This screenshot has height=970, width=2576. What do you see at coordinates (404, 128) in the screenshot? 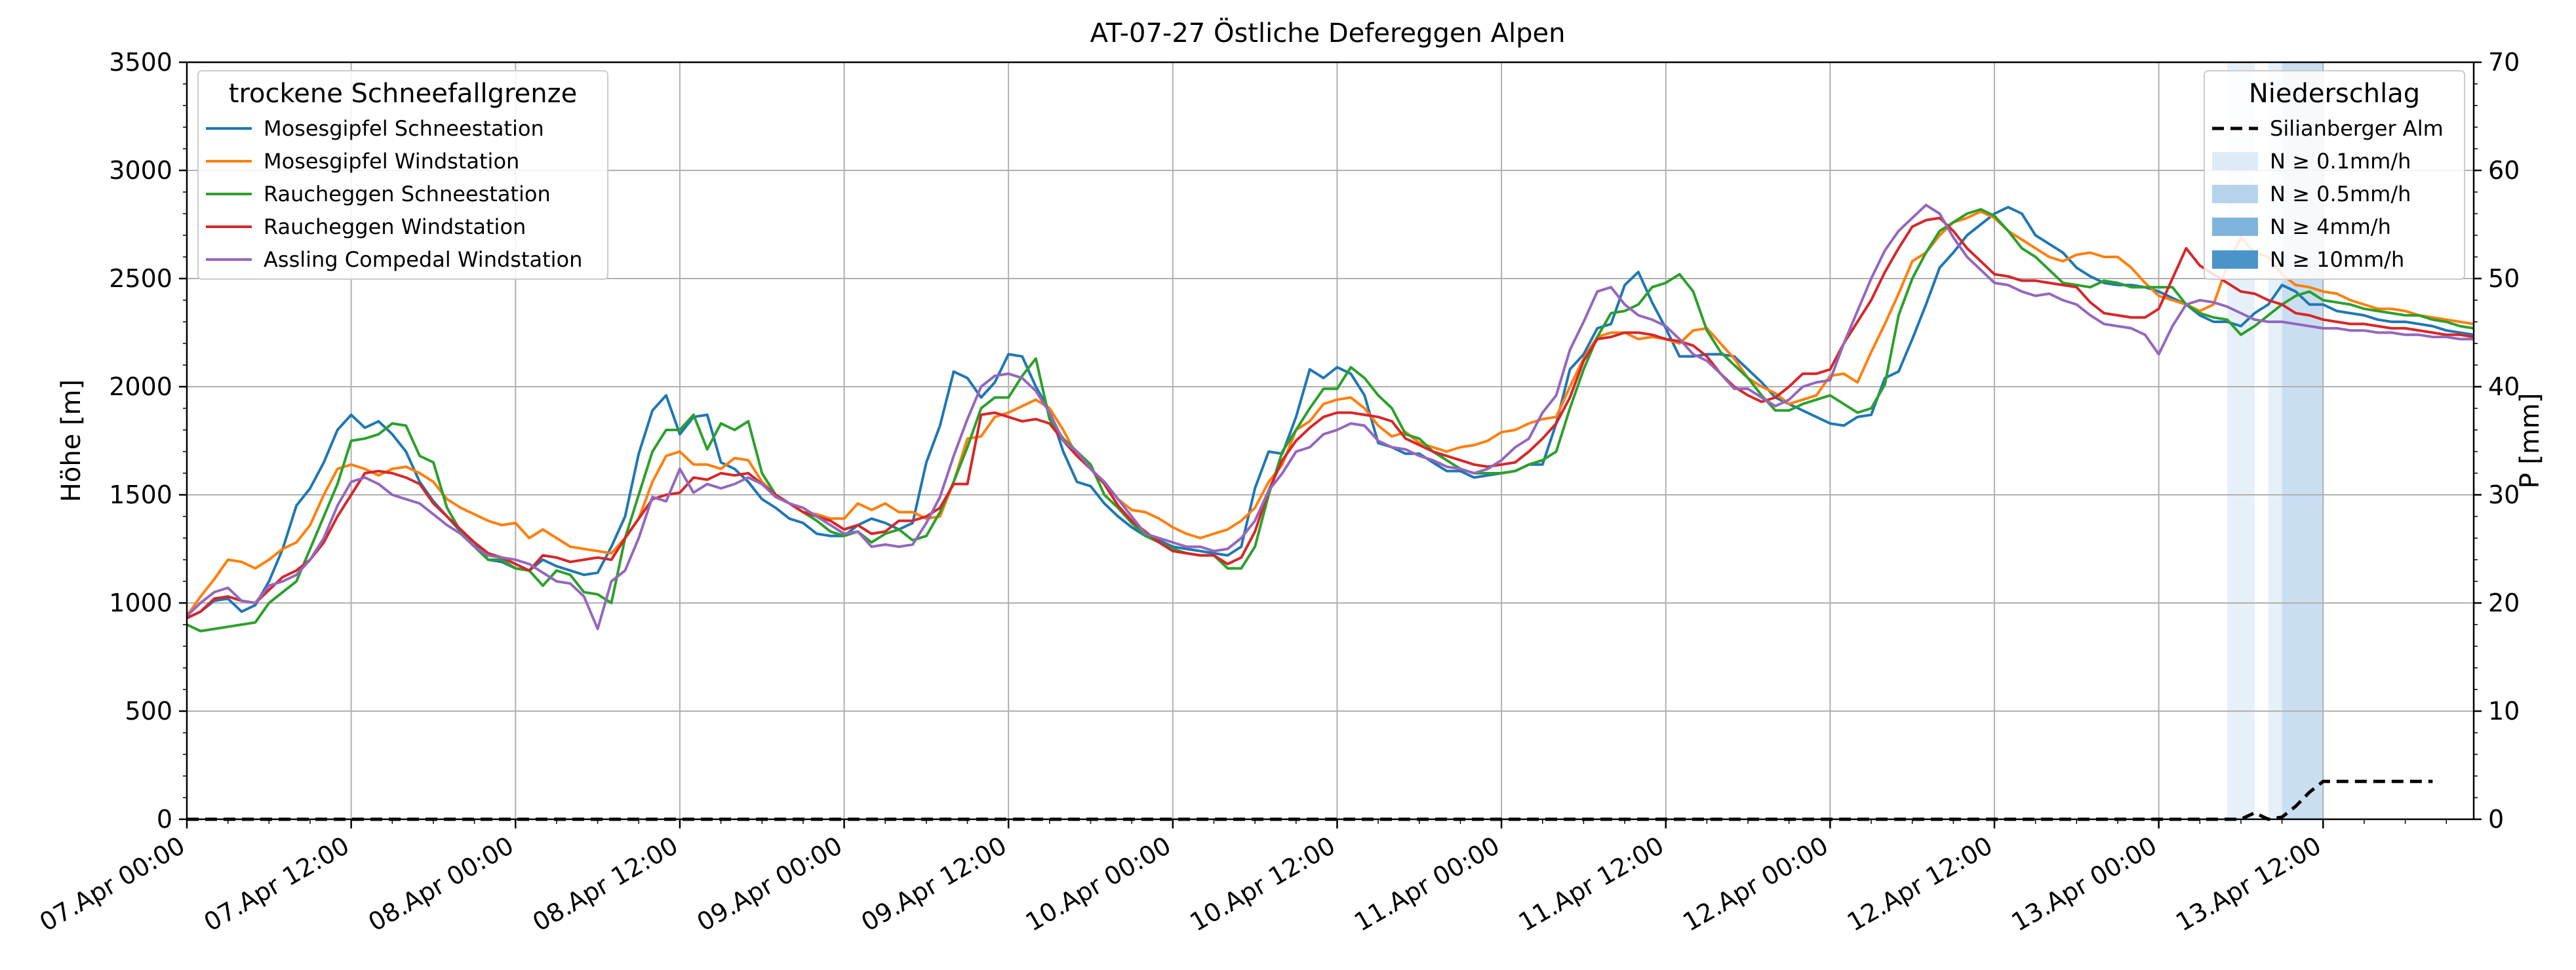
I see `legend-label: Mosesgipfel Schneestation` at bounding box center [404, 128].